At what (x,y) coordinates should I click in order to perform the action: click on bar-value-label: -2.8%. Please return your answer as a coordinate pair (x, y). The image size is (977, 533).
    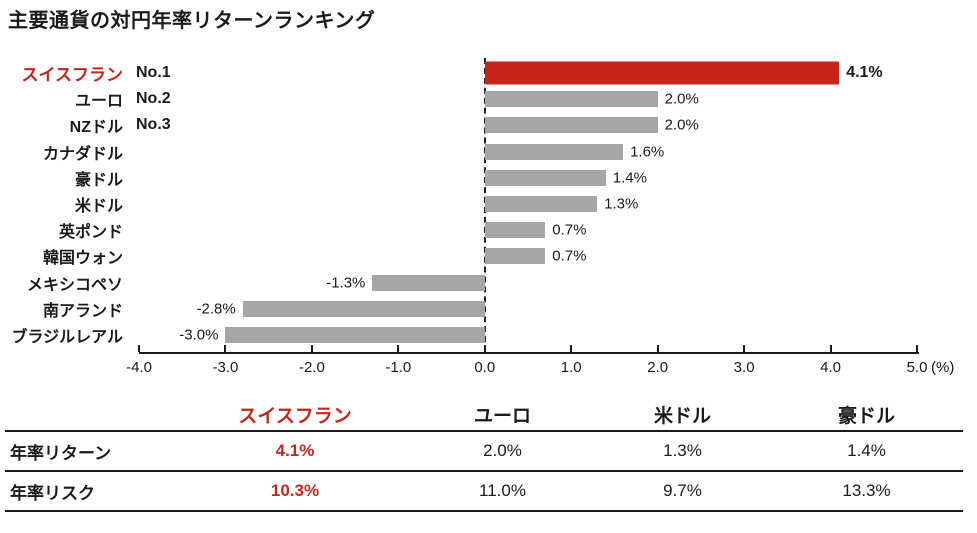
    Looking at the image, I should click on (216, 309).